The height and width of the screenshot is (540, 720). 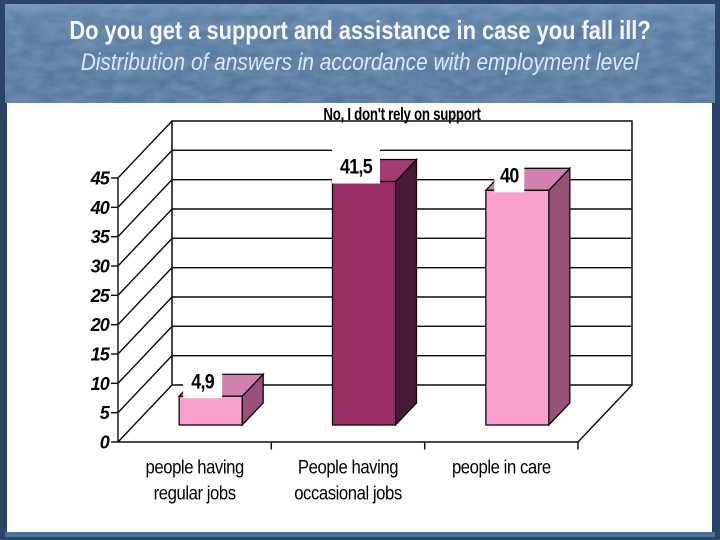 I want to click on category-label-line: people in care, so click(x=501, y=467).